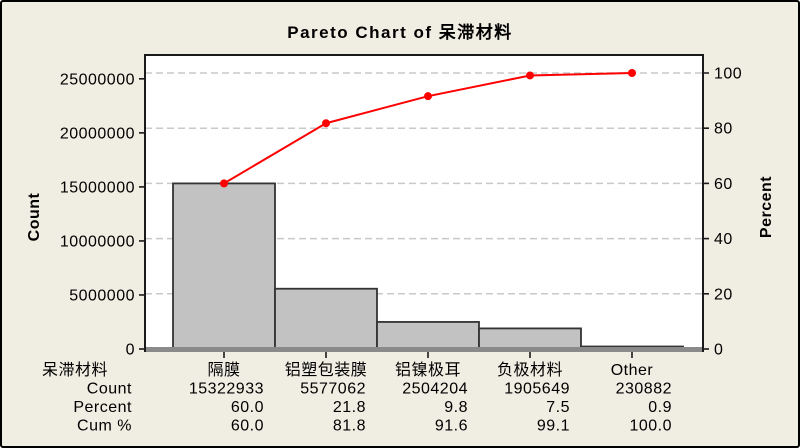 The width and height of the screenshot is (800, 448). What do you see at coordinates (223, 370) in the screenshot?
I see `table-cell-r0-c0: 隔膜` at bounding box center [223, 370].